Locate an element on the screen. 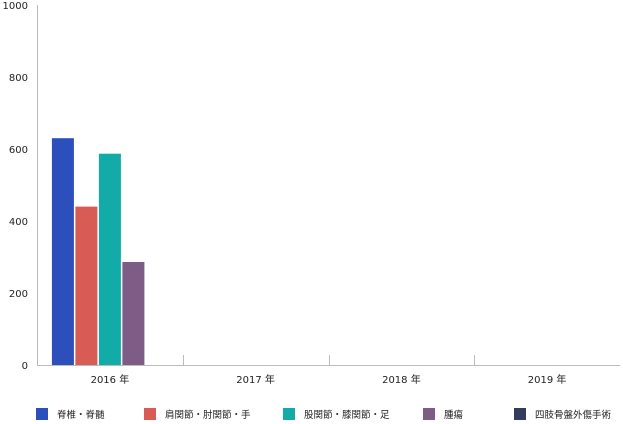 This screenshot has height=424, width=623. bar-2-2016 年 is located at coordinates (86, 285).